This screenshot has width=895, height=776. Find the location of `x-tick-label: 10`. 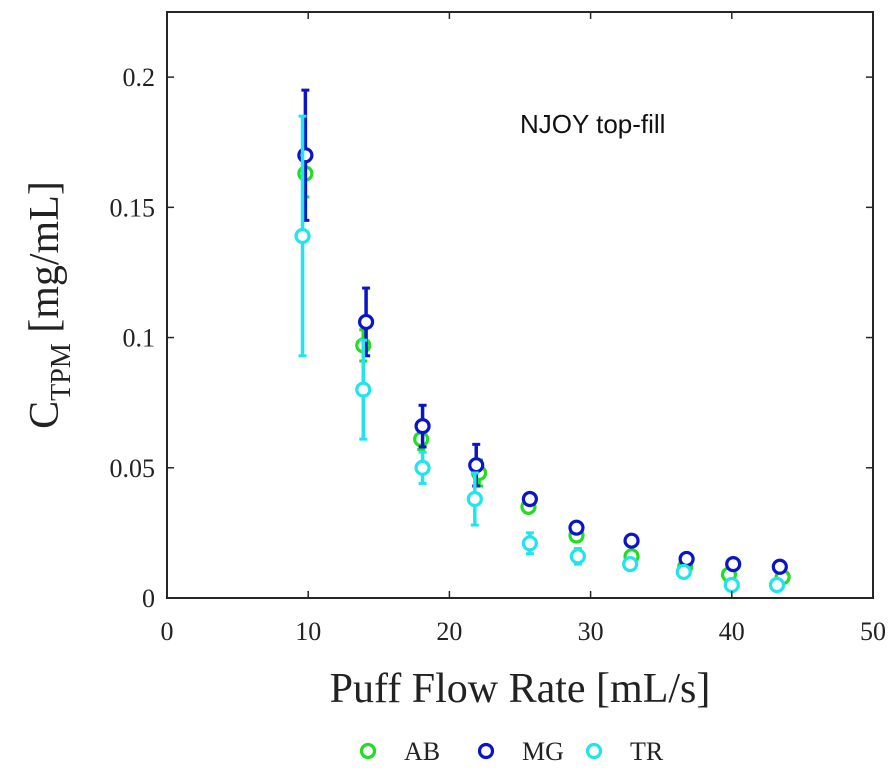

x-tick-label: 10 is located at coordinates (308, 631).